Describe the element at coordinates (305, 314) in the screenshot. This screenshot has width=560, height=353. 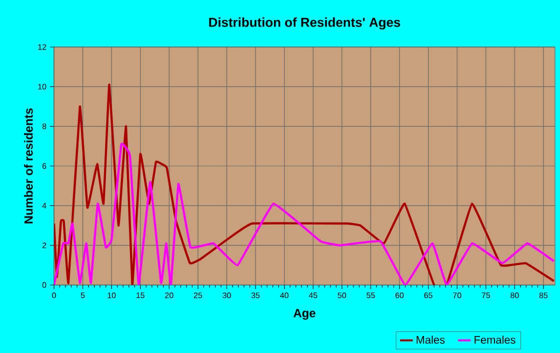
I see `x-axis-title: Age` at that location.